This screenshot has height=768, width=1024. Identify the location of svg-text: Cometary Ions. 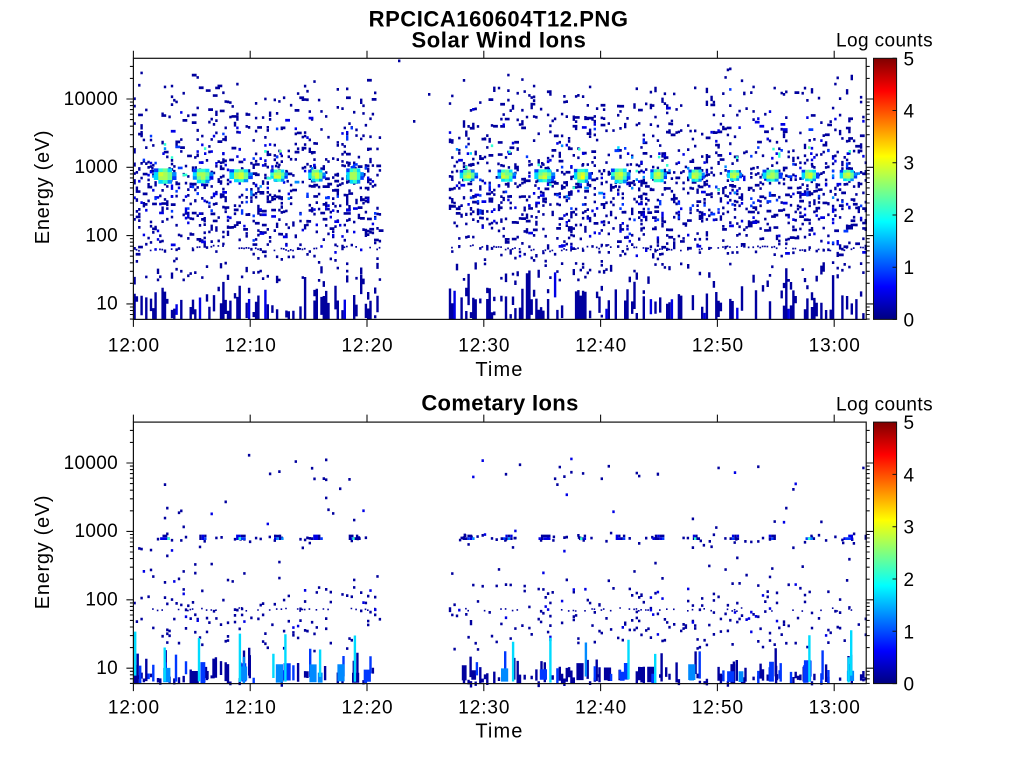
(499, 403).